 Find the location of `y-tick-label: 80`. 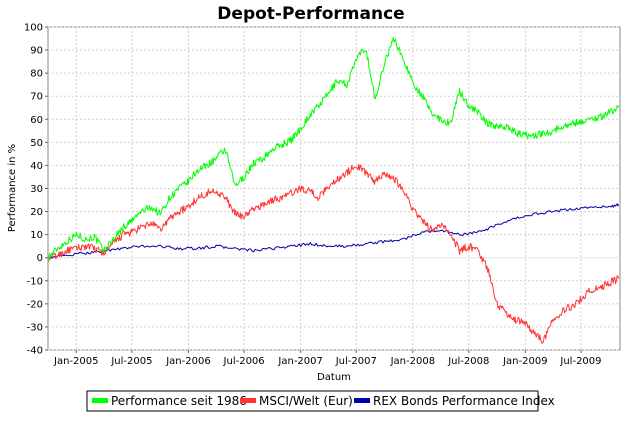

y-tick-label: 80 is located at coordinates (36, 74).